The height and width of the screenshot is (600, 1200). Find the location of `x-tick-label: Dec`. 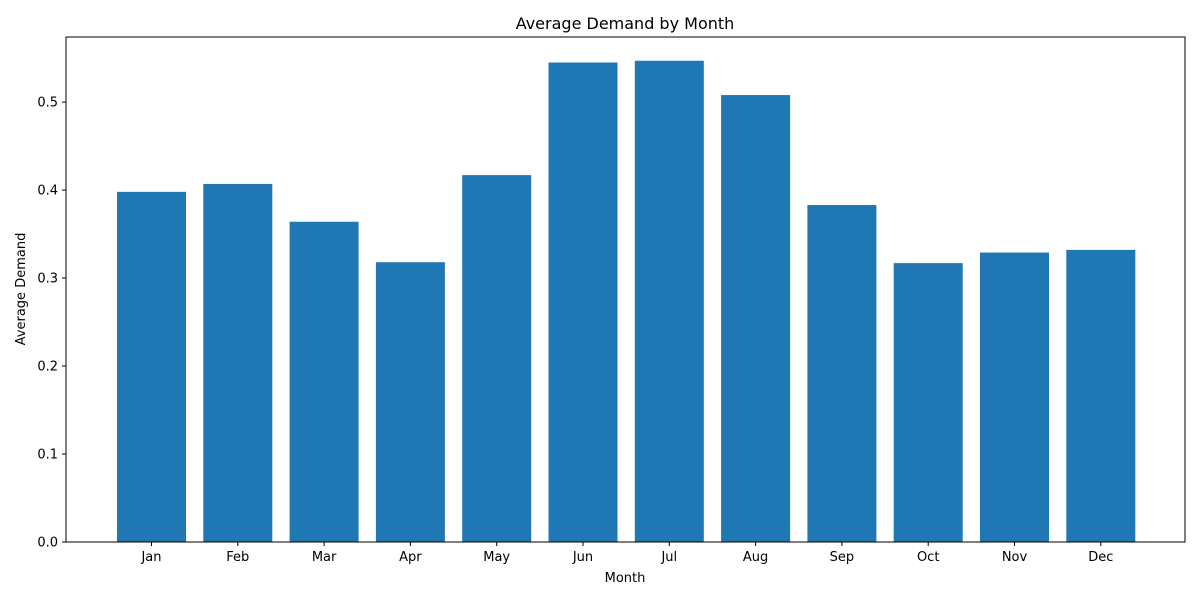

x-tick-label: Dec is located at coordinates (1100, 557).